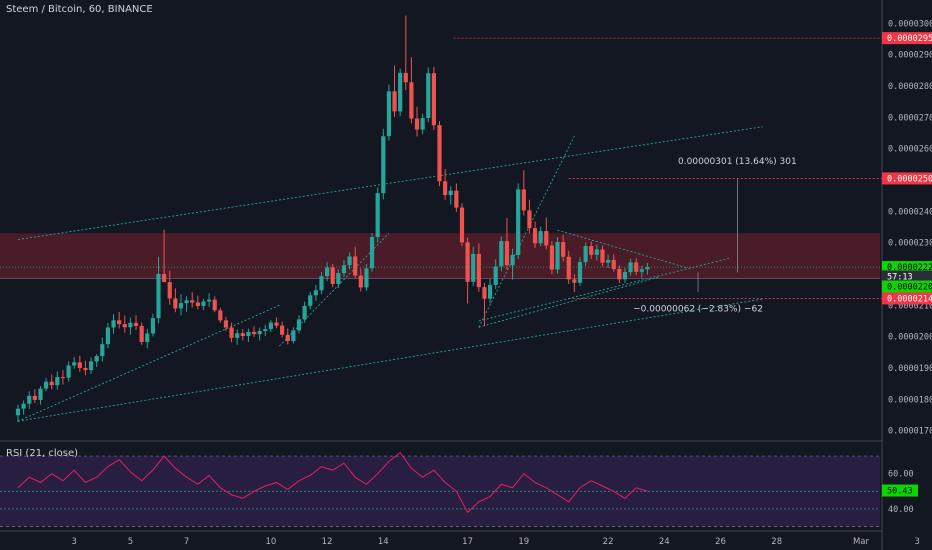  I want to click on rsi-panel, so click(440, 489).